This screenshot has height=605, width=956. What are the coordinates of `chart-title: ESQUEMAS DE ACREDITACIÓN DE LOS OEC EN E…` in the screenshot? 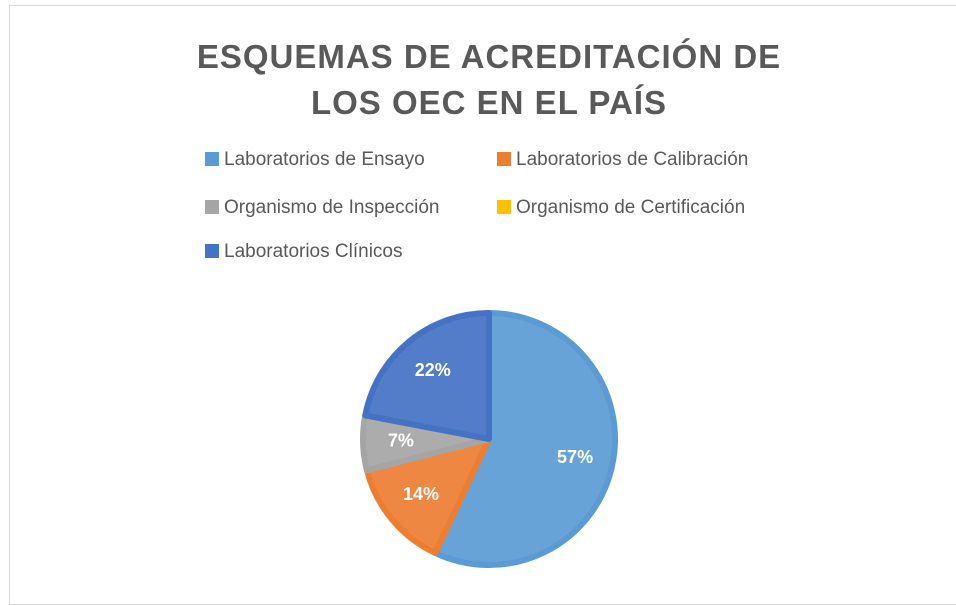 It's located at (489, 79).